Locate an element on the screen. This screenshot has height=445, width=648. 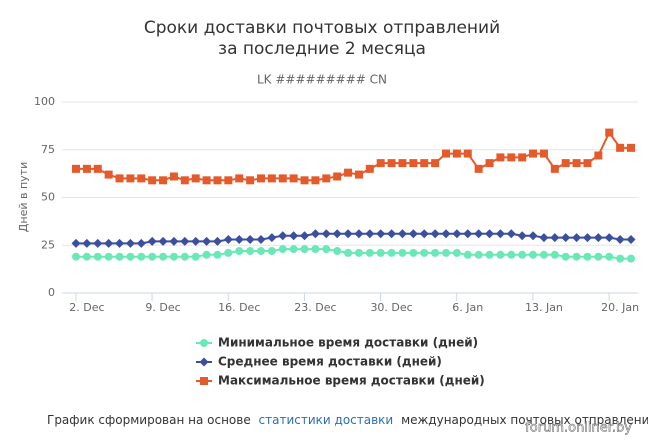
y-tick-label: 50 is located at coordinates (48, 197).